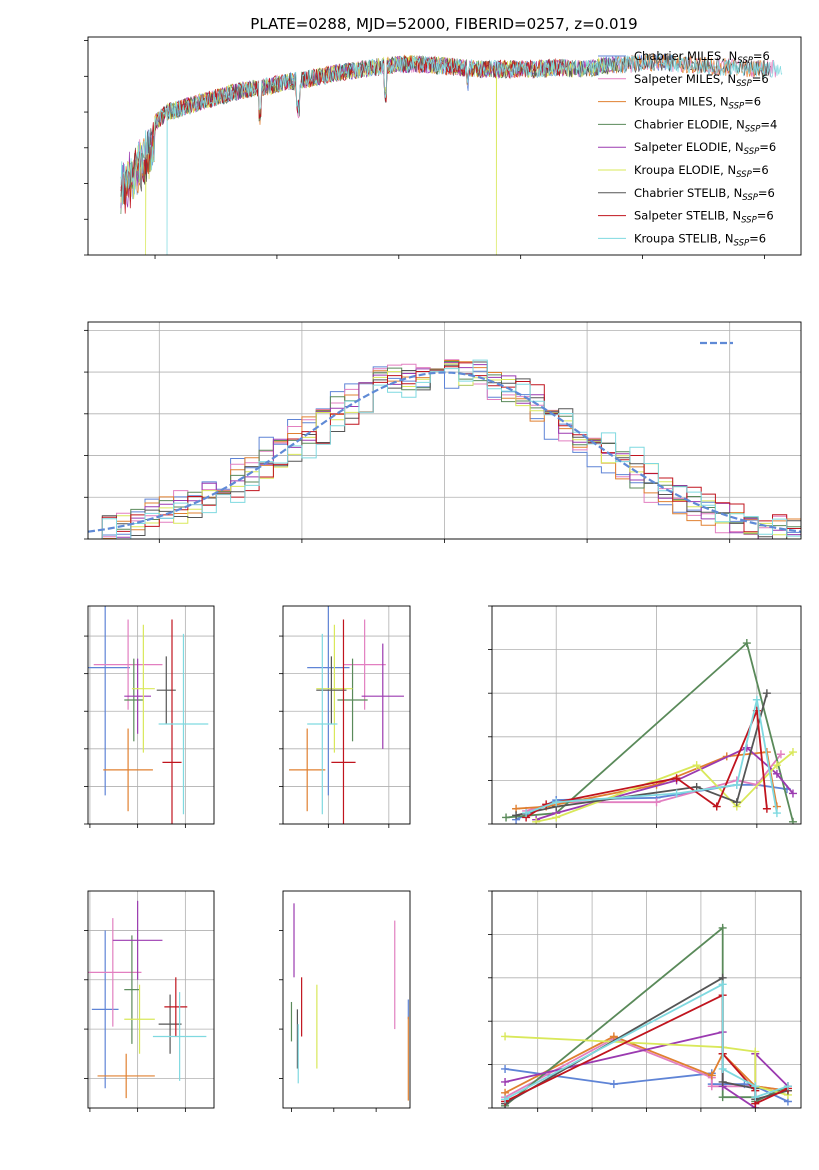 The width and height of the screenshot is (819, 1170). I want to click on mass-vs-extinction-panel, so click(345, 1001).